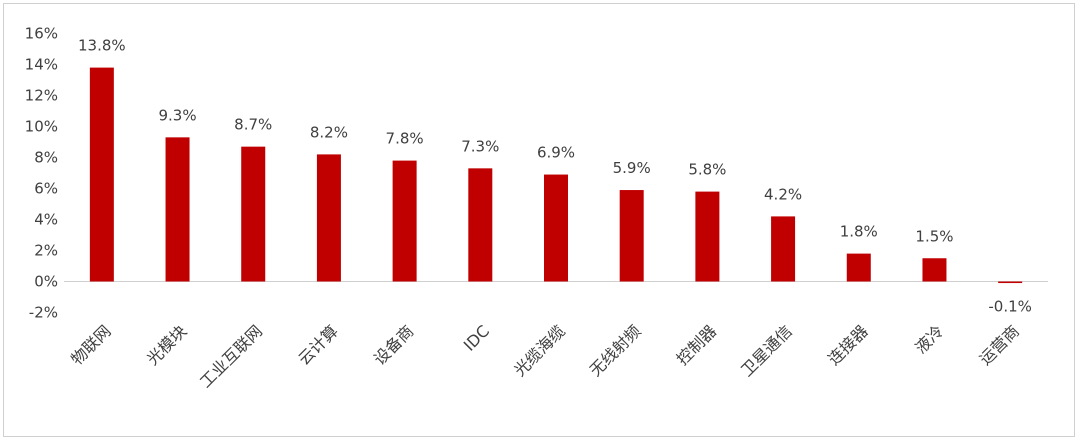  What do you see at coordinates (43, 313) in the screenshot?
I see `y-tick-label: -2%` at bounding box center [43, 313].